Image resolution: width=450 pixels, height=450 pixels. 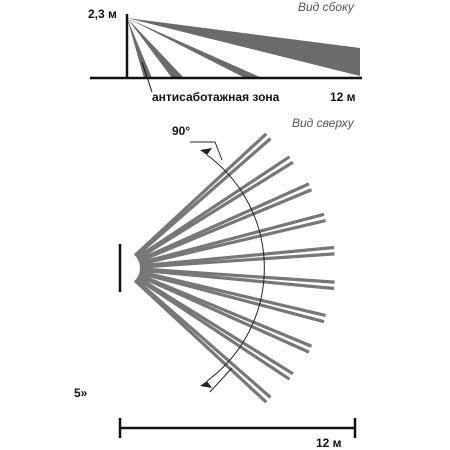 What do you see at coordinates (102, 14) in the screenshot?
I see `height-label: 2,3 м` at bounding box center [102, 14].